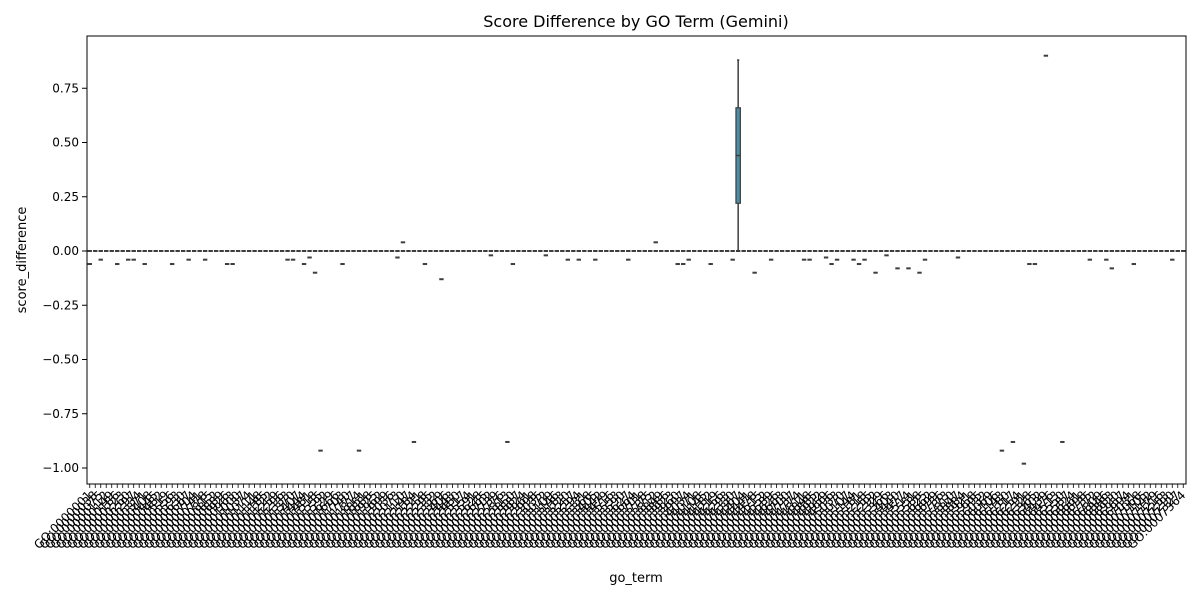 Image resolution: width=1200 pixels, height=600 pixels. I want to click on y-tick-label: 0.50, so click(65, 143).